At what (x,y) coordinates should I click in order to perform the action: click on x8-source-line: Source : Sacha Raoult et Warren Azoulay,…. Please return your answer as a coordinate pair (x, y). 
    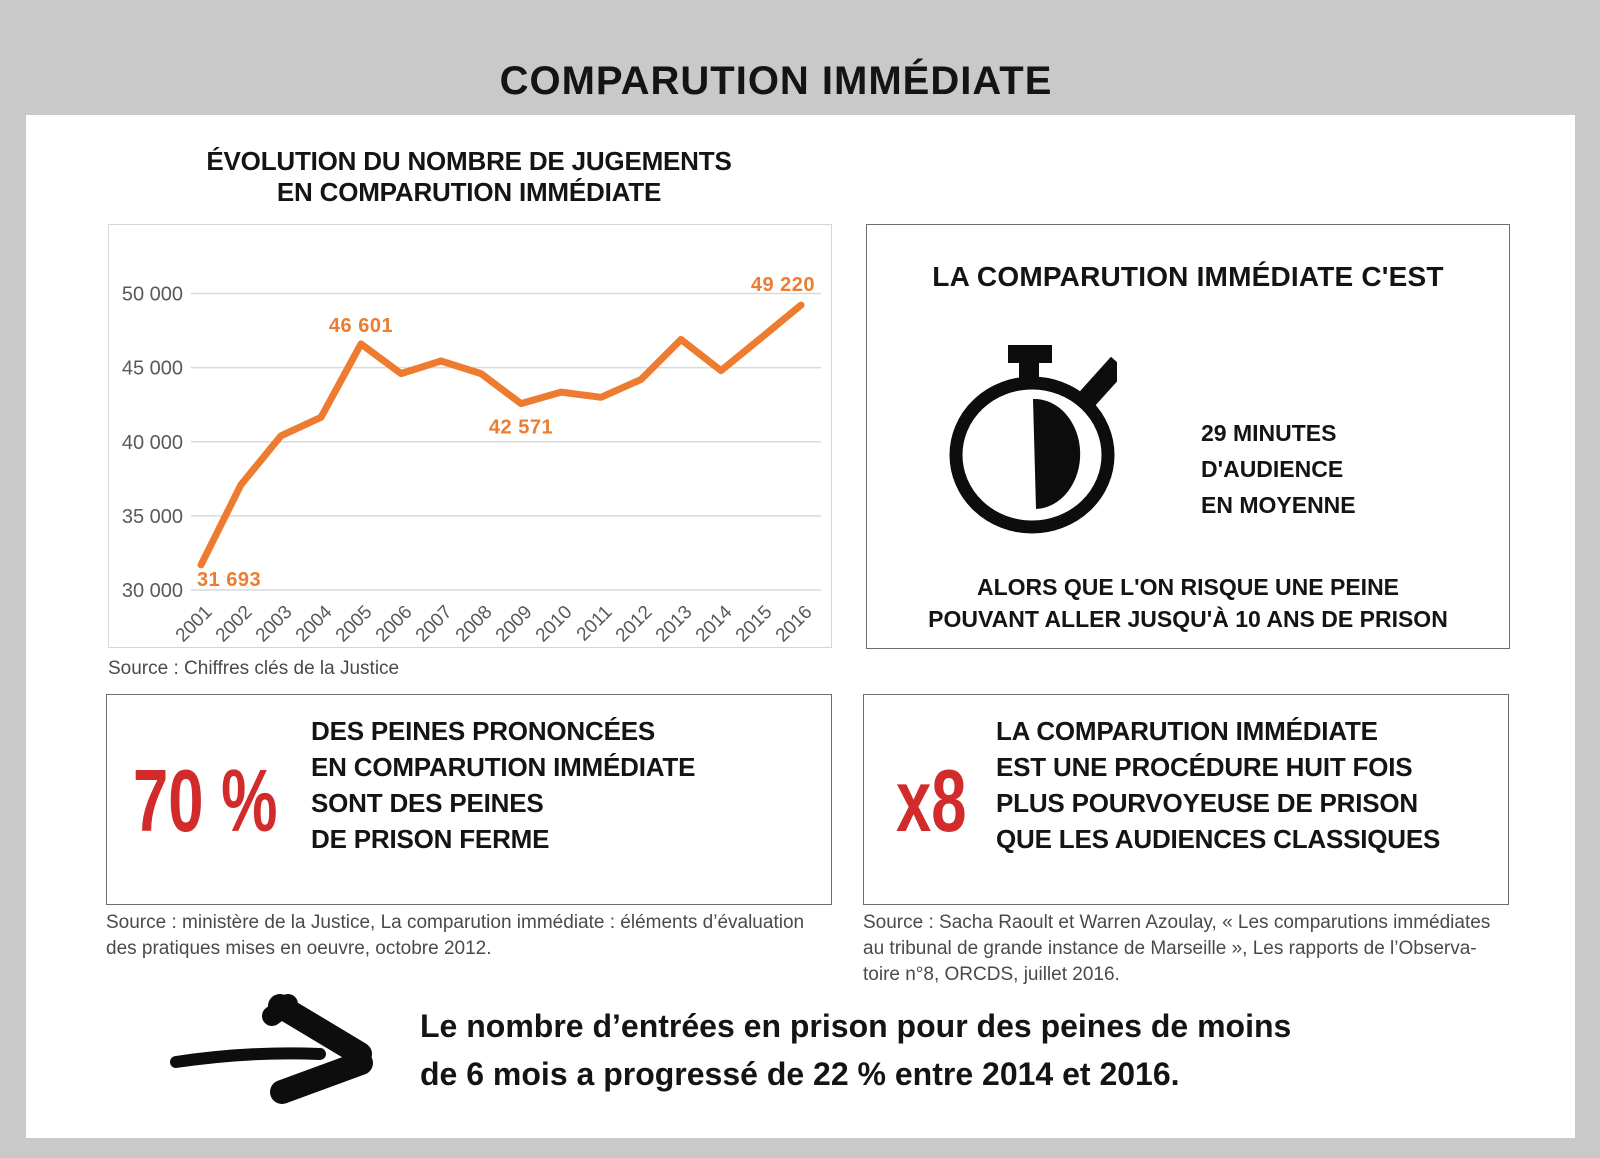
    Looking at the image, I should click on (1177, 922).